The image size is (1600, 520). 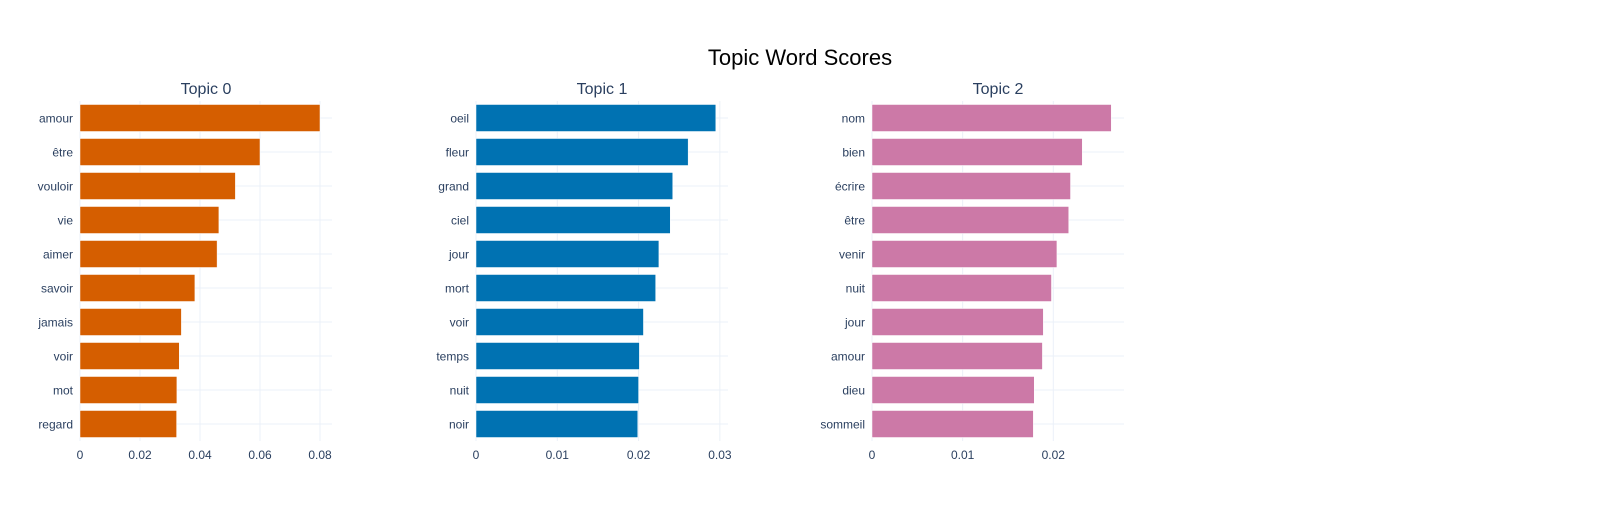 I want to click on panel-title: Topic 2, so click(x=998, y=89).